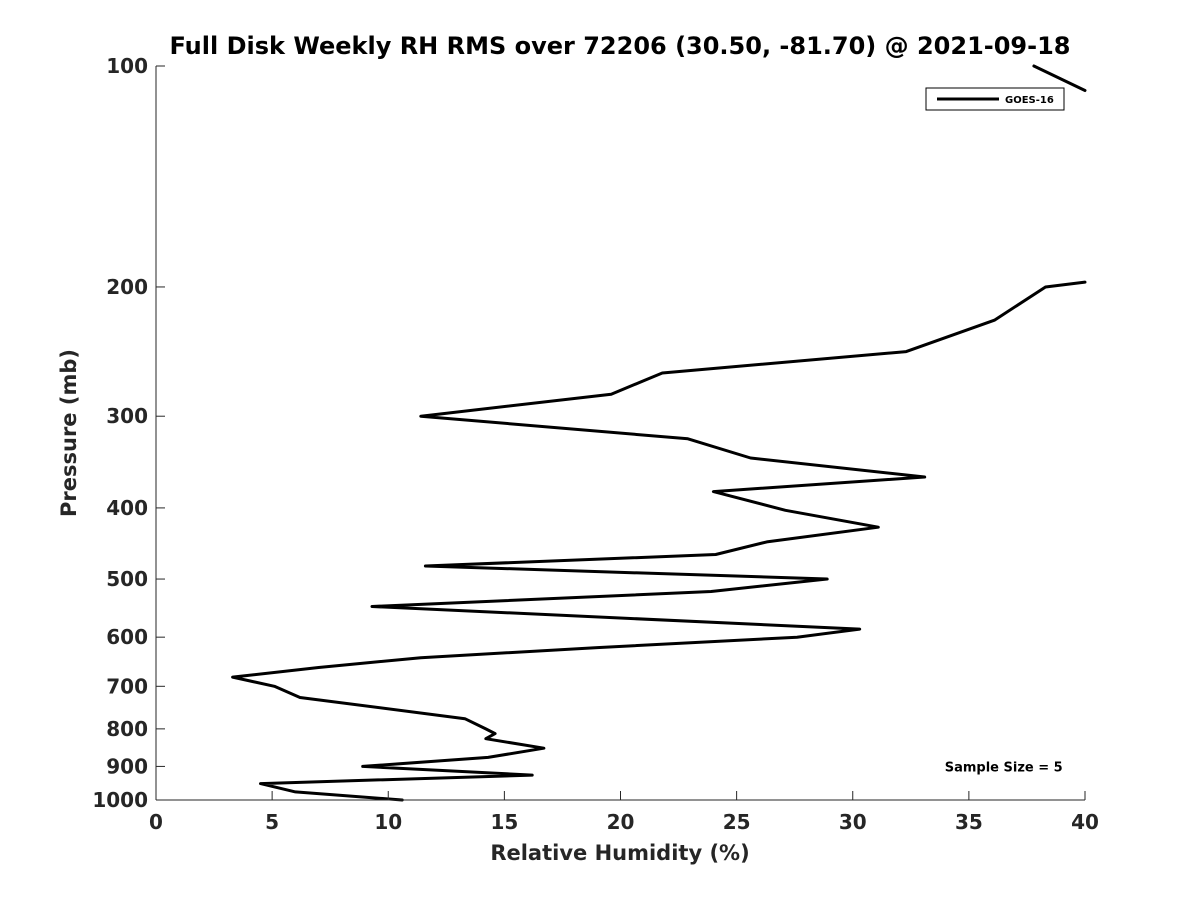  I want to click on x-tick-label: 0, so click(156, 822).